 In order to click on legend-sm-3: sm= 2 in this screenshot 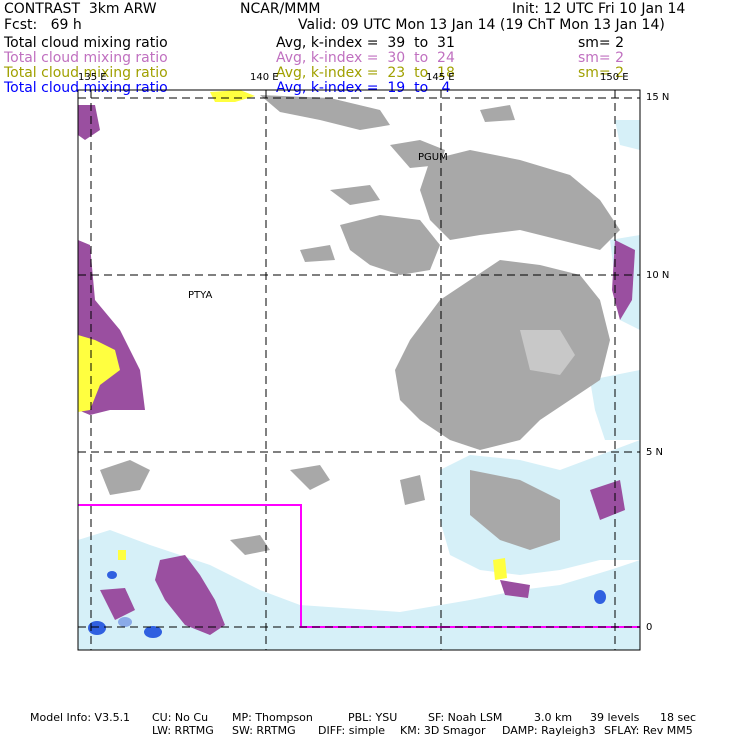, I will do `click(601, 73)`.